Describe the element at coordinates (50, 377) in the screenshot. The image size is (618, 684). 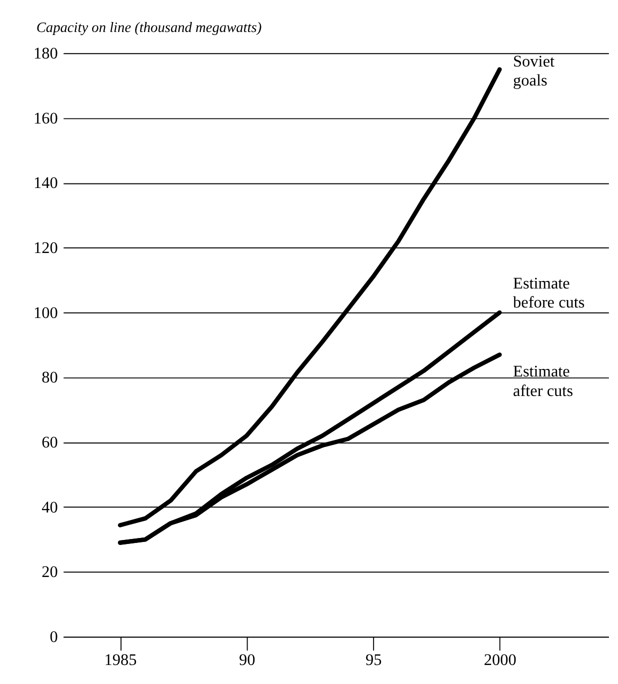
I see `y-tick-label: 80` at that location.